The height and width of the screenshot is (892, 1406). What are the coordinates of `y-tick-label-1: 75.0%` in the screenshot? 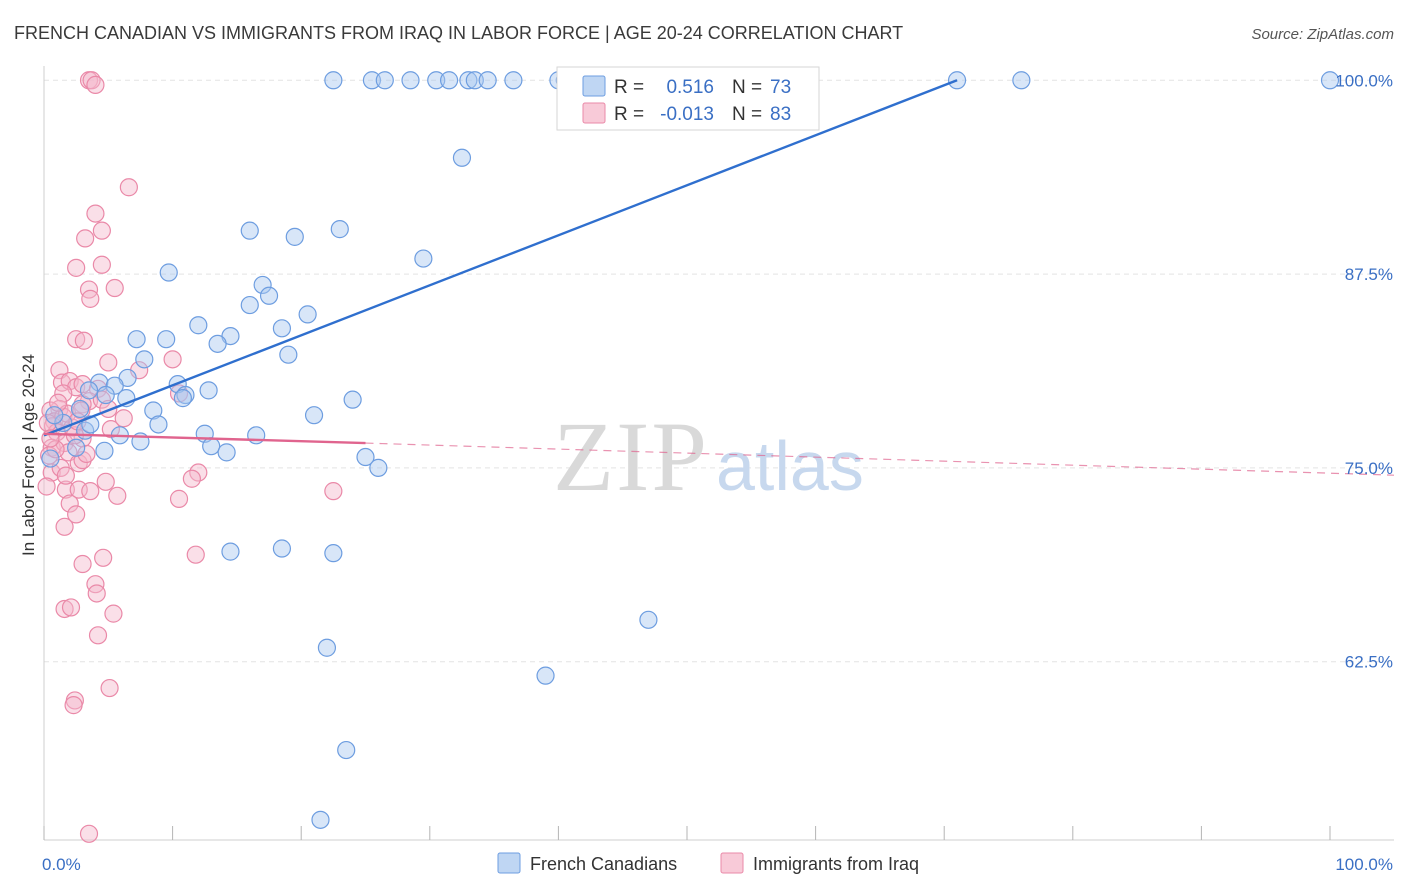 It's located at (1369, 468).